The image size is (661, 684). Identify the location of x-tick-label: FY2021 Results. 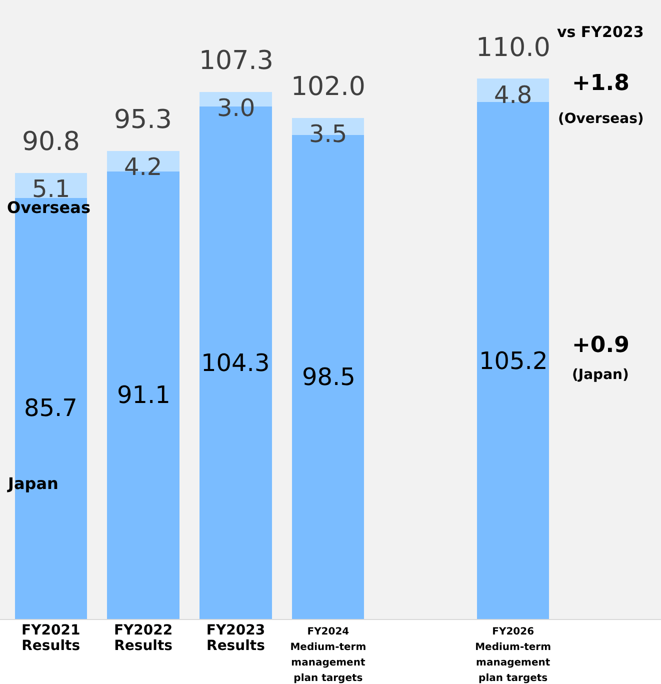
(51, 638).